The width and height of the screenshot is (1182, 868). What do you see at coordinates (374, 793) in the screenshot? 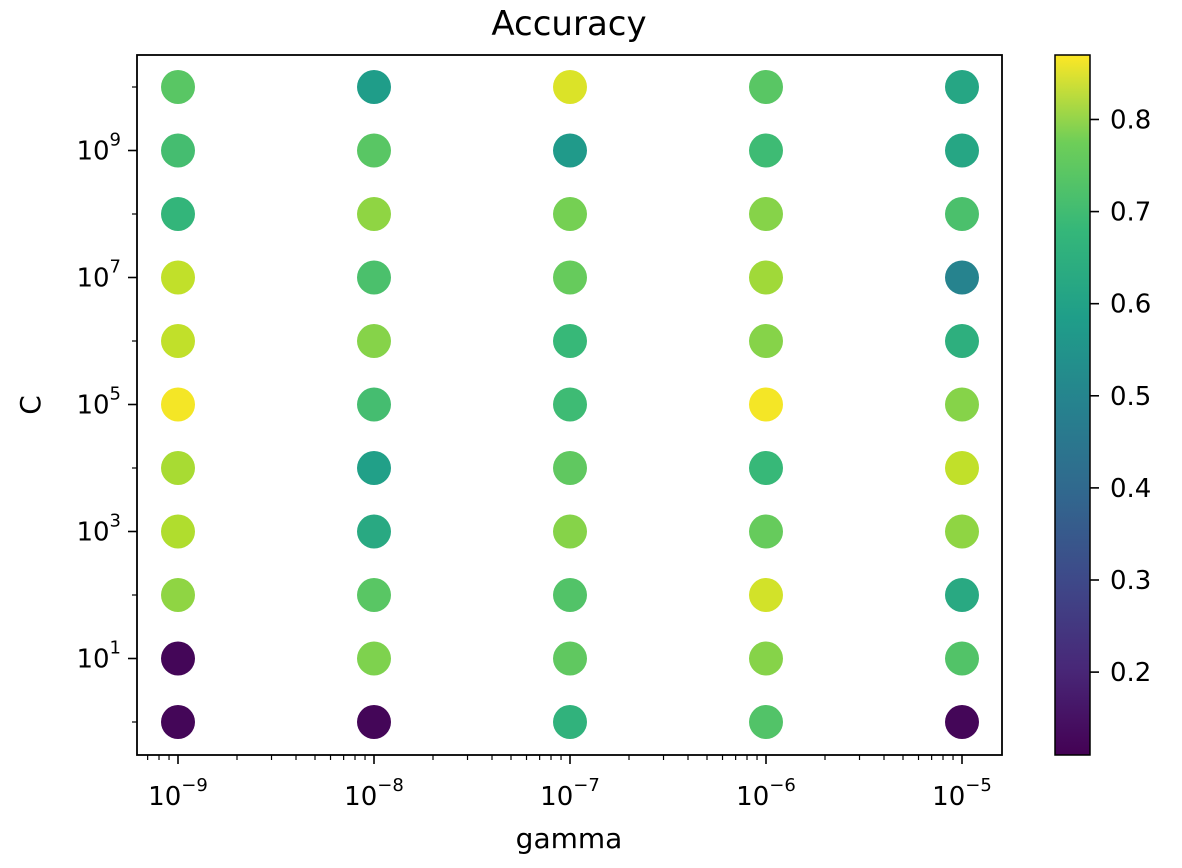
I see `x-tick-label: 10⁻⁸` at bounding box center [374, 793].